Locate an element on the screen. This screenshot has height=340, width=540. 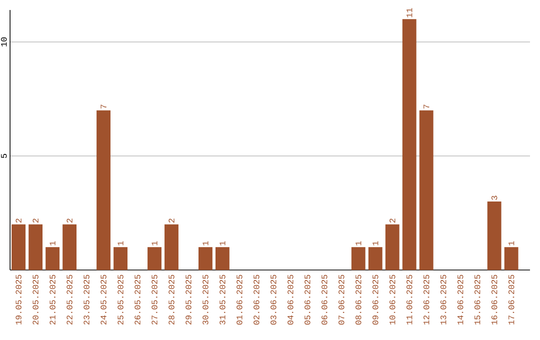
x-tick-label: 22.05.2025 is located at coordinates (69, 299).